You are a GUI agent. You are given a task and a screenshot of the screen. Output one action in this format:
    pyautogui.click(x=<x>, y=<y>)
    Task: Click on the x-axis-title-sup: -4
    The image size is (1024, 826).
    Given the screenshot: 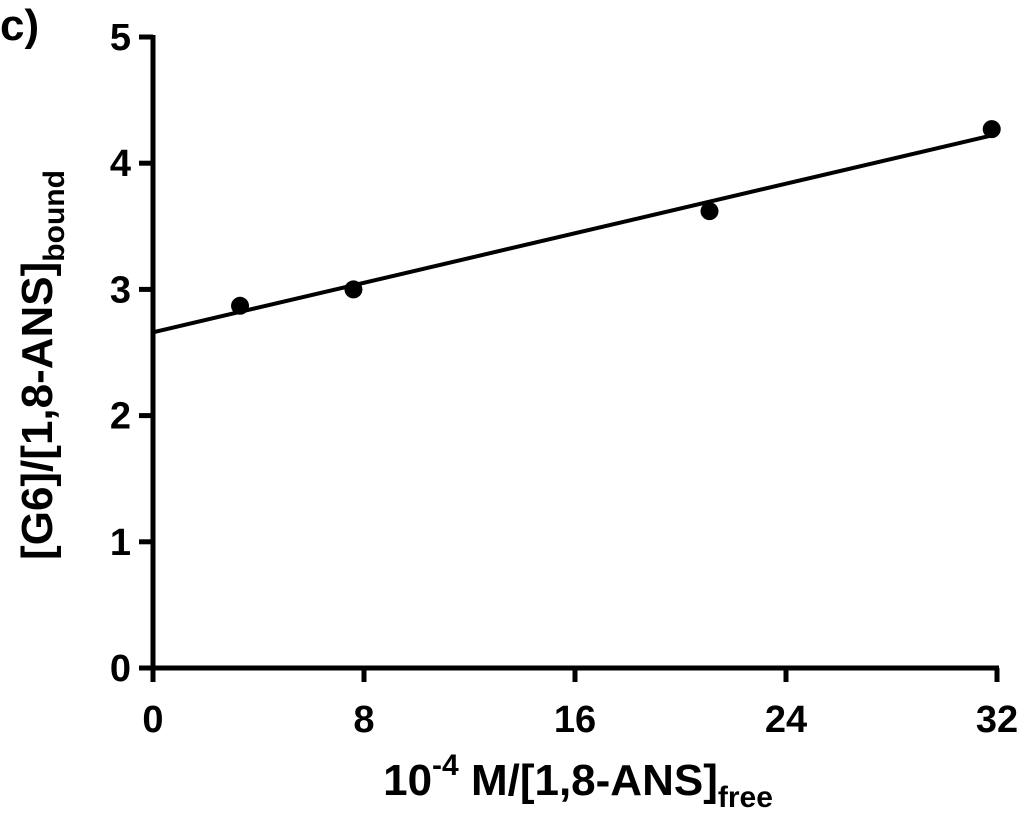 What is the action you would take?
    pyautogui.click(x=445, y=765)
    